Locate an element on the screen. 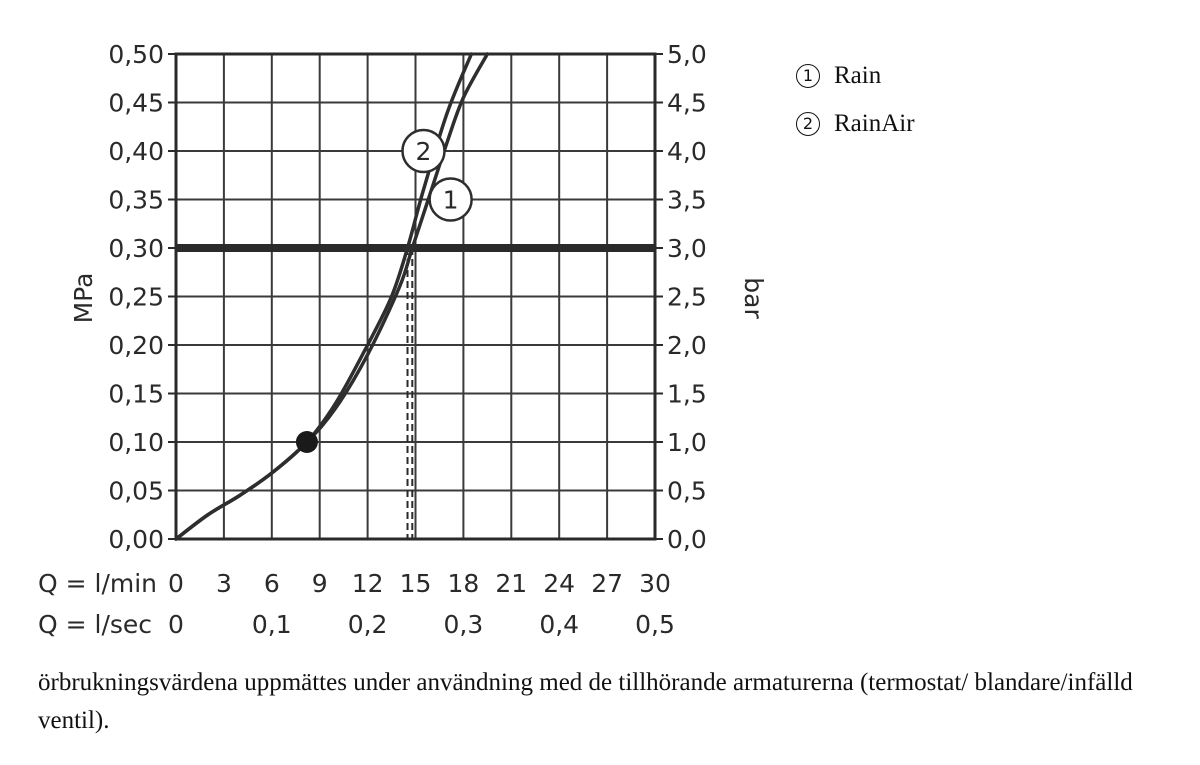 The height and width of the screenshot is (765, 1200). x-row2-tick-label: 0,1 is located at coordinates (272, 624).